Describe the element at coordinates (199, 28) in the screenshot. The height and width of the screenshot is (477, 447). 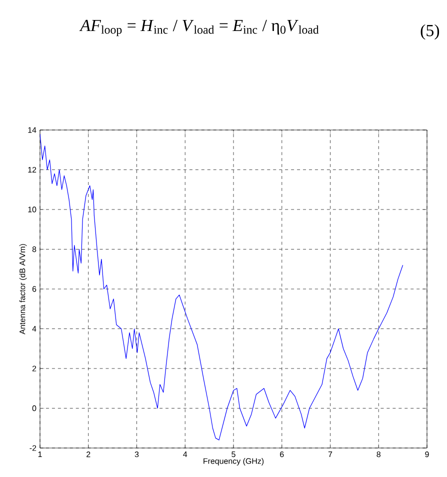
I see `text: AF$_{loop}$ = H$_{inc}$ / V$_{load}$ = E$_{inc}$ / η$_{0}$V$_{load}$` at that location.